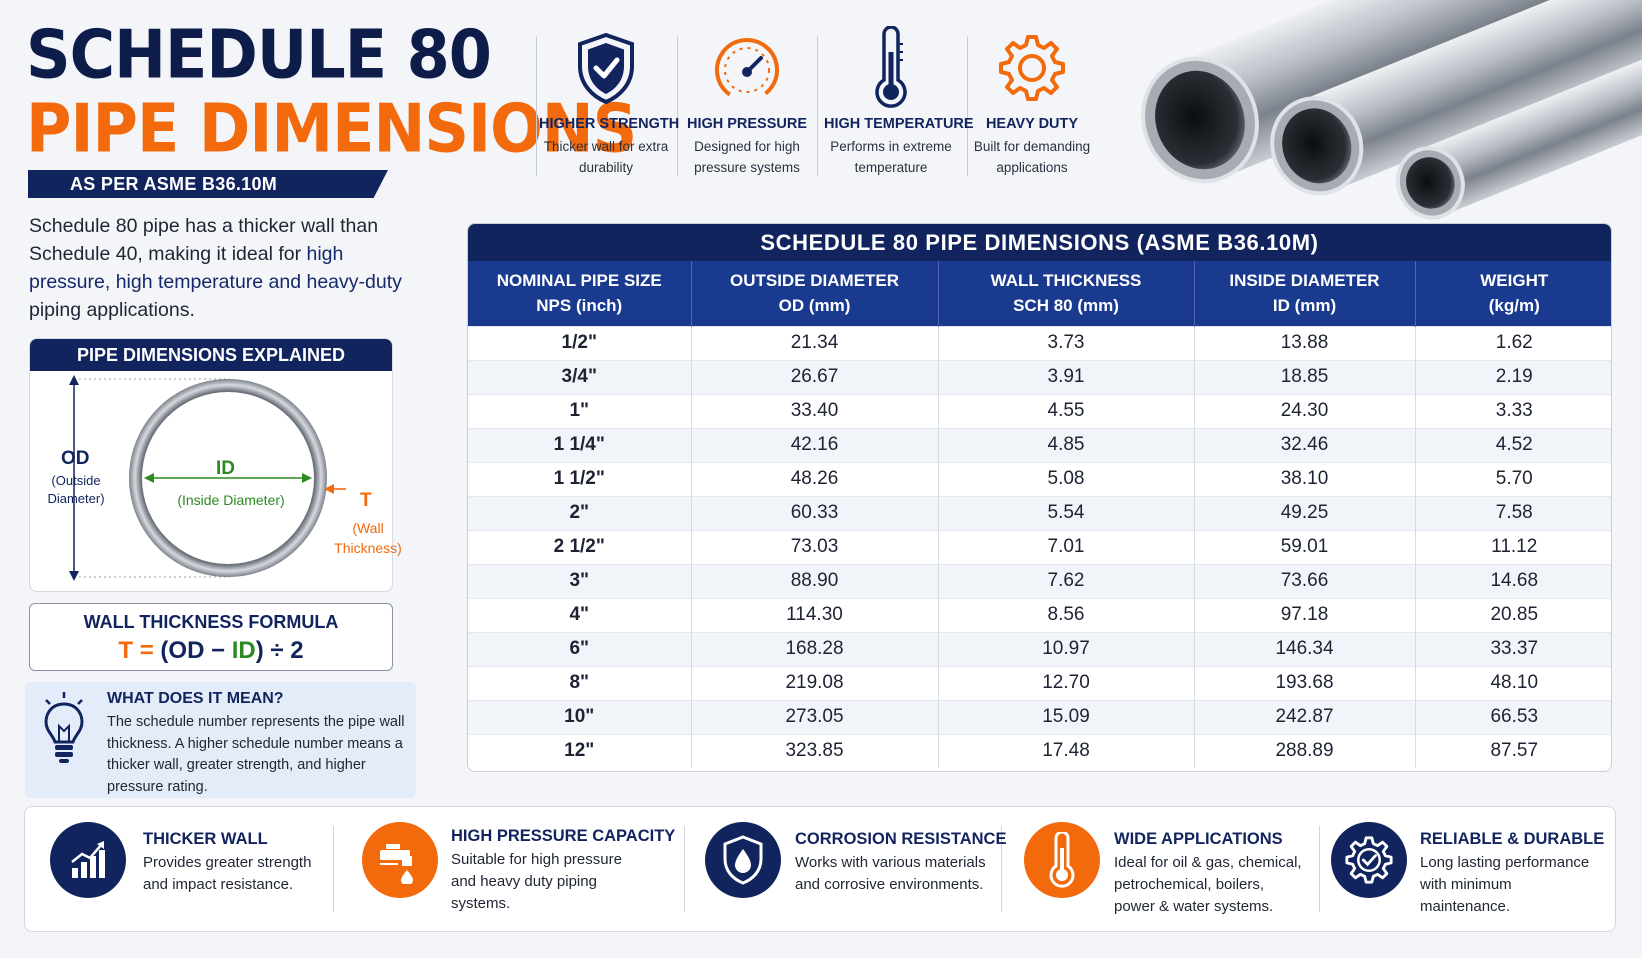 The height and width of the screenshot is (958, 1642). Describe the element at coordinates (815, 342) in the screenshot. I see `cell-od: 21.34` at that location.